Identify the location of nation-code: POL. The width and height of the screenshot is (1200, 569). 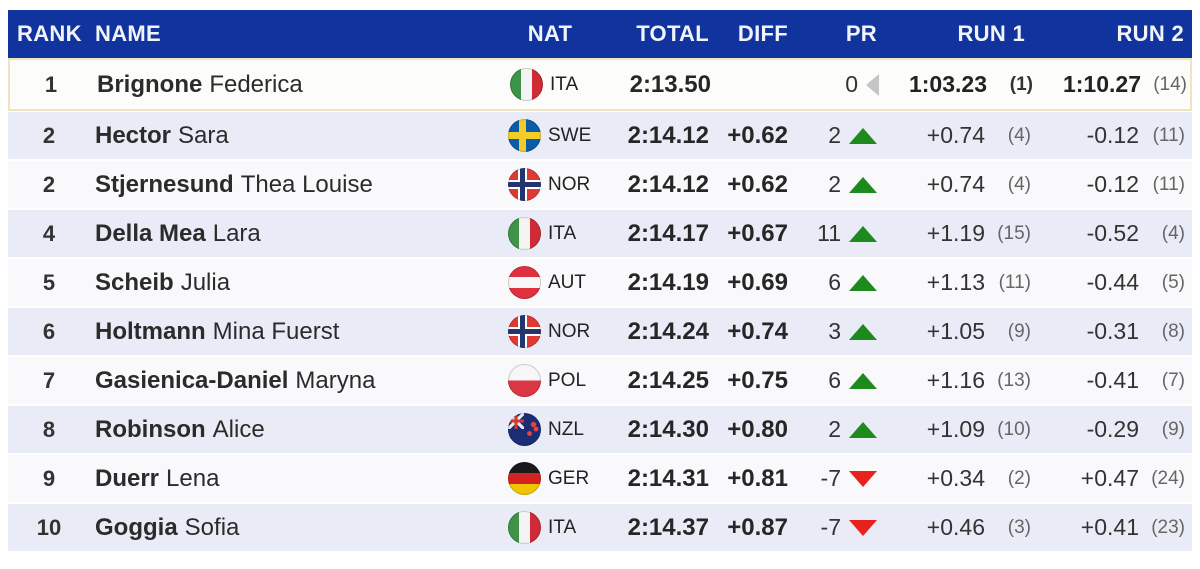
(567, 380).